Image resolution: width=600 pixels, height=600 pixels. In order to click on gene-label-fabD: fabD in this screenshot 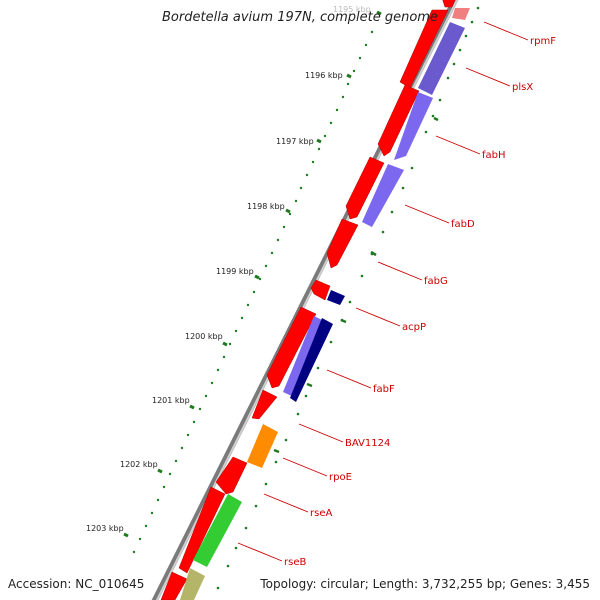, I will do `click(463, 224)`.